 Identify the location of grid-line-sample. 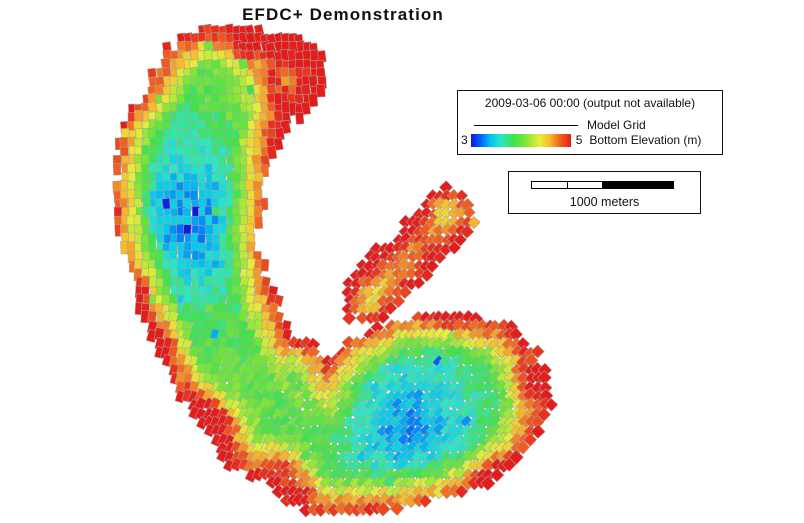
(526, 125).